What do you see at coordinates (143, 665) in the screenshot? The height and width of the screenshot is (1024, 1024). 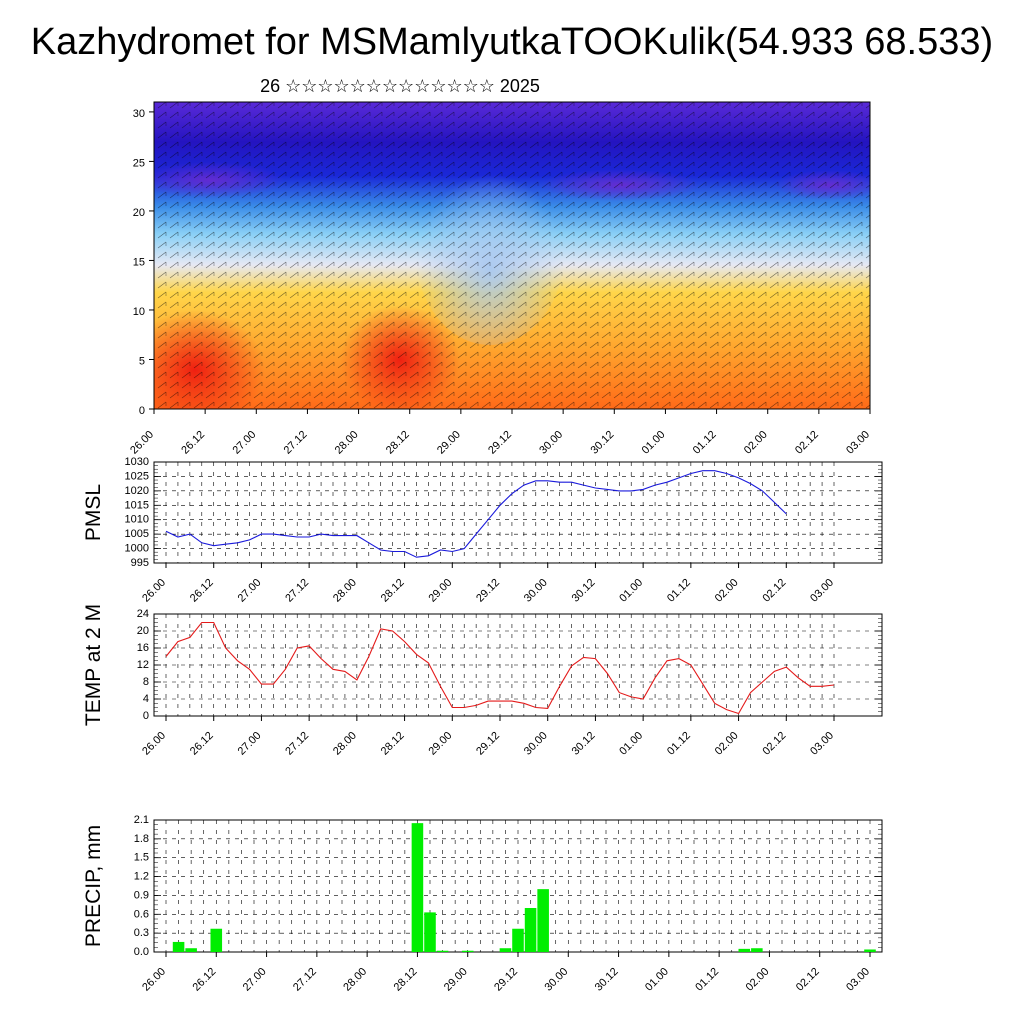 I see `y-tick-label: 12` at bounding box center [143, 665].